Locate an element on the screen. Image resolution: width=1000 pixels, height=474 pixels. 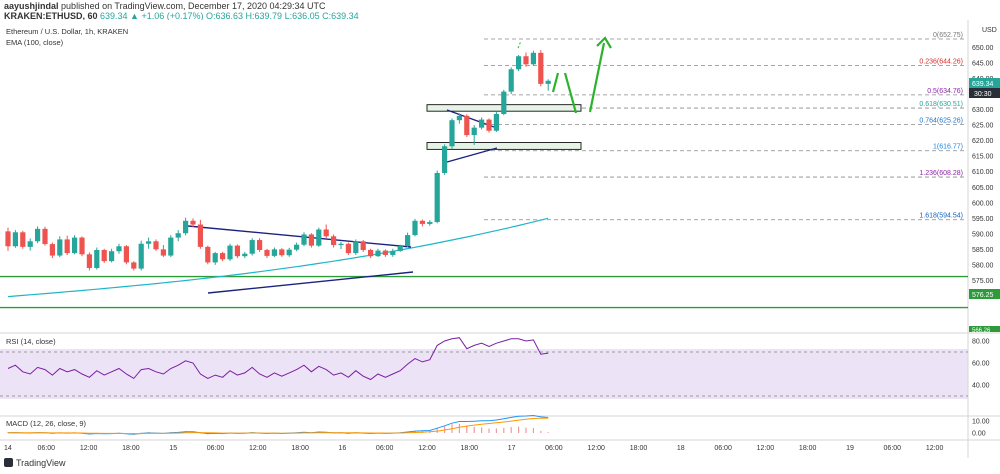
footer-brand: TradingView is located at coordinates (41, 463).